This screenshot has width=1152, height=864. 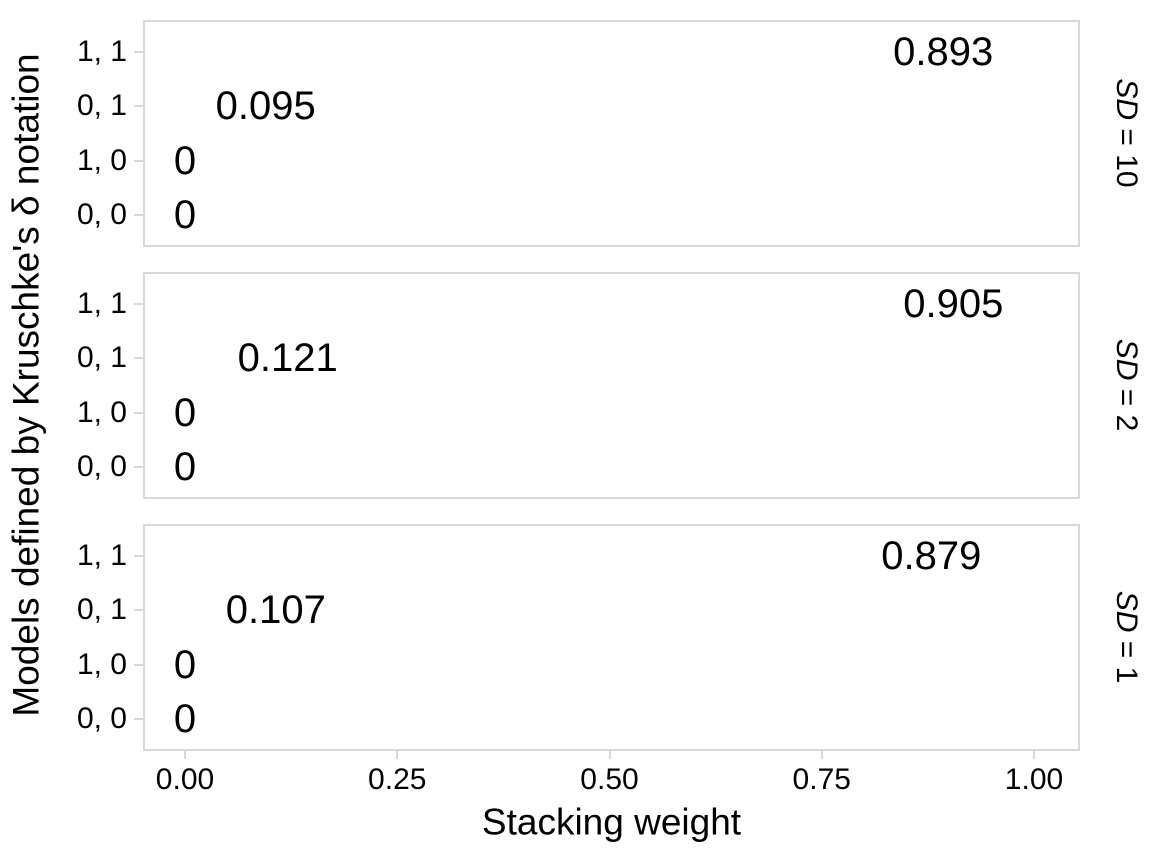 I want to click on facet-strip-label: SD = 10, so click(x=1126, y=133).